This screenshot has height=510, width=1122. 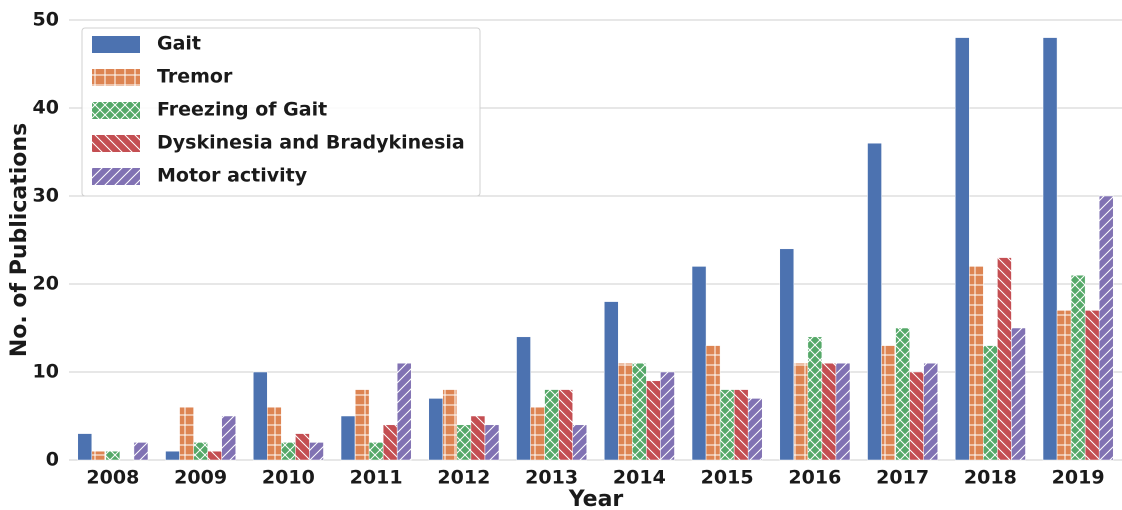 I want to click on x-tick-label: 2010, so click(x=288, y=478).